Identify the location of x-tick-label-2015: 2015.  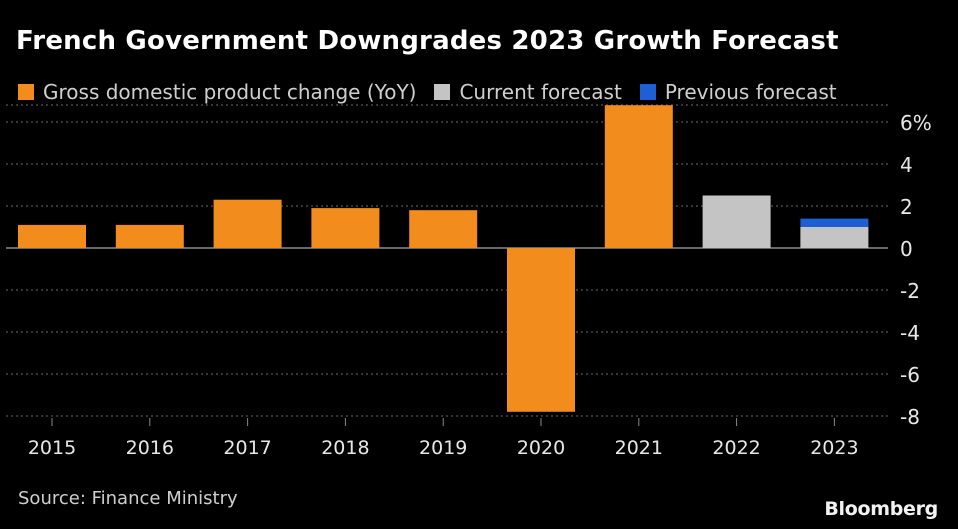
(52, 448).